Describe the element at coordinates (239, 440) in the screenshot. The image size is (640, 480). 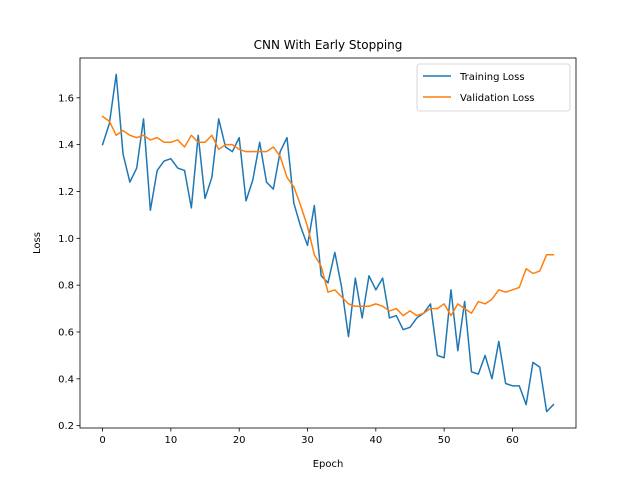
I see `x-tick-label: 20` at that location.